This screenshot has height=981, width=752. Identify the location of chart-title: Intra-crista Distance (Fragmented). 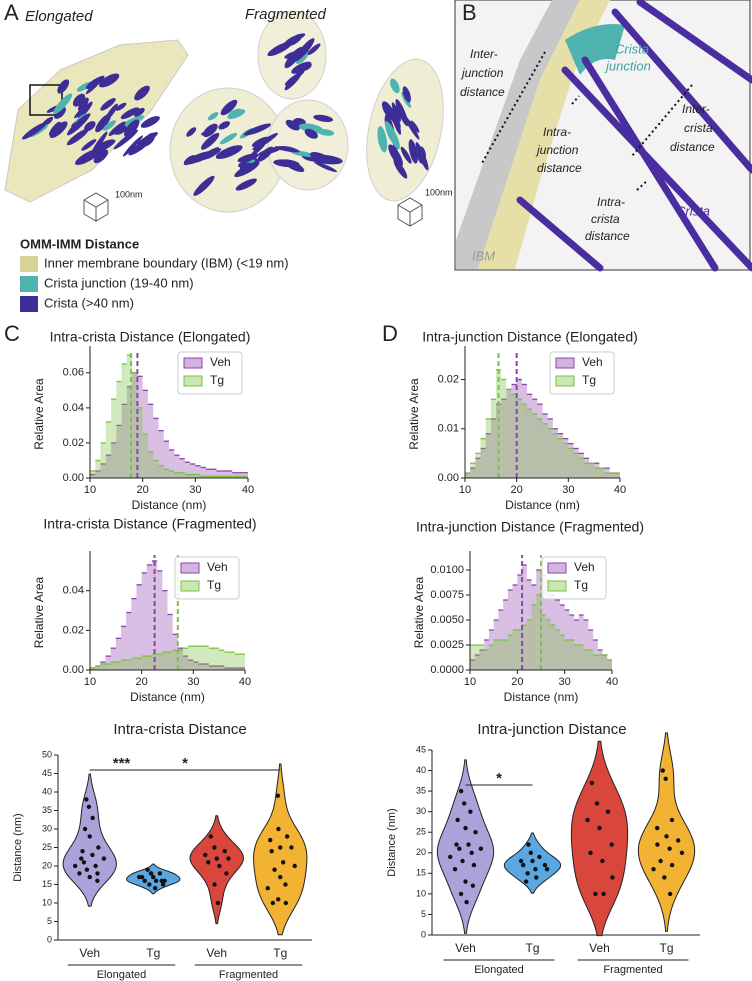
(149, 524).